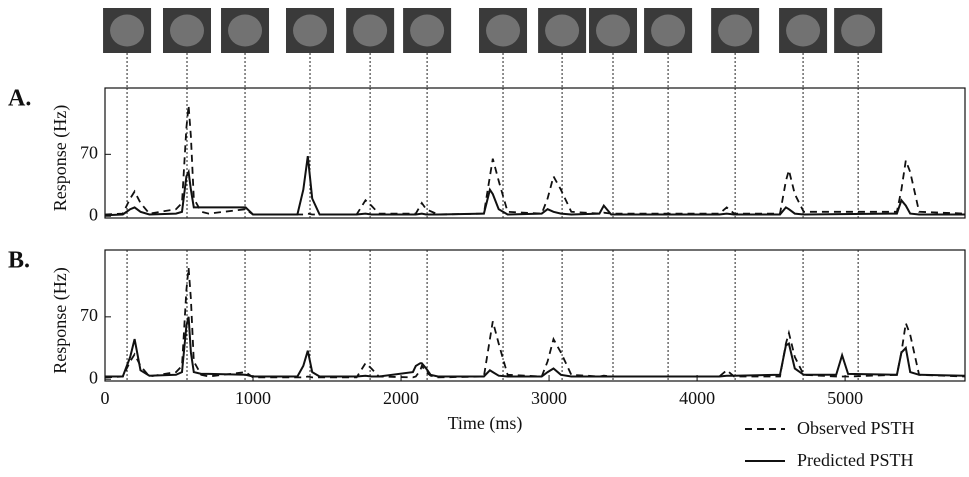 This screenshot has width=969, height=477. What do you see at coordinates (19, 261) in the screenshot?
I see `panel-label: B.` at bounding box center [19, 261].